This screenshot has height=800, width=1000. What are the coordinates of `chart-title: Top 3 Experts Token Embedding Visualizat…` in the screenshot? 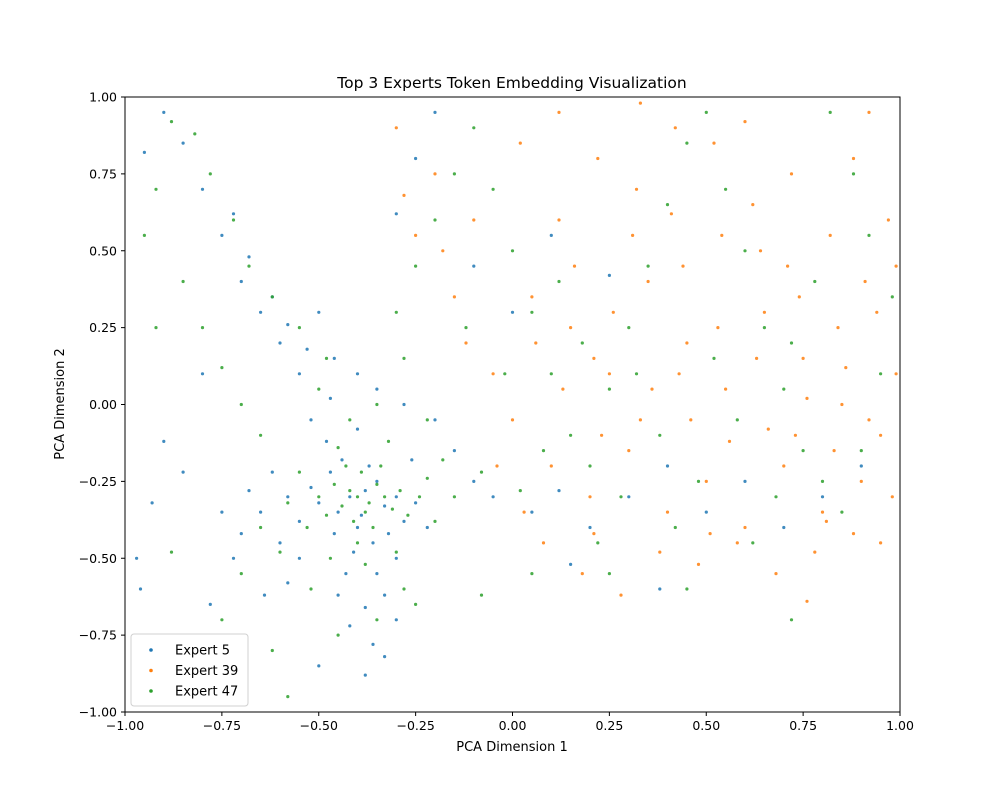 It's located at (511, 83).